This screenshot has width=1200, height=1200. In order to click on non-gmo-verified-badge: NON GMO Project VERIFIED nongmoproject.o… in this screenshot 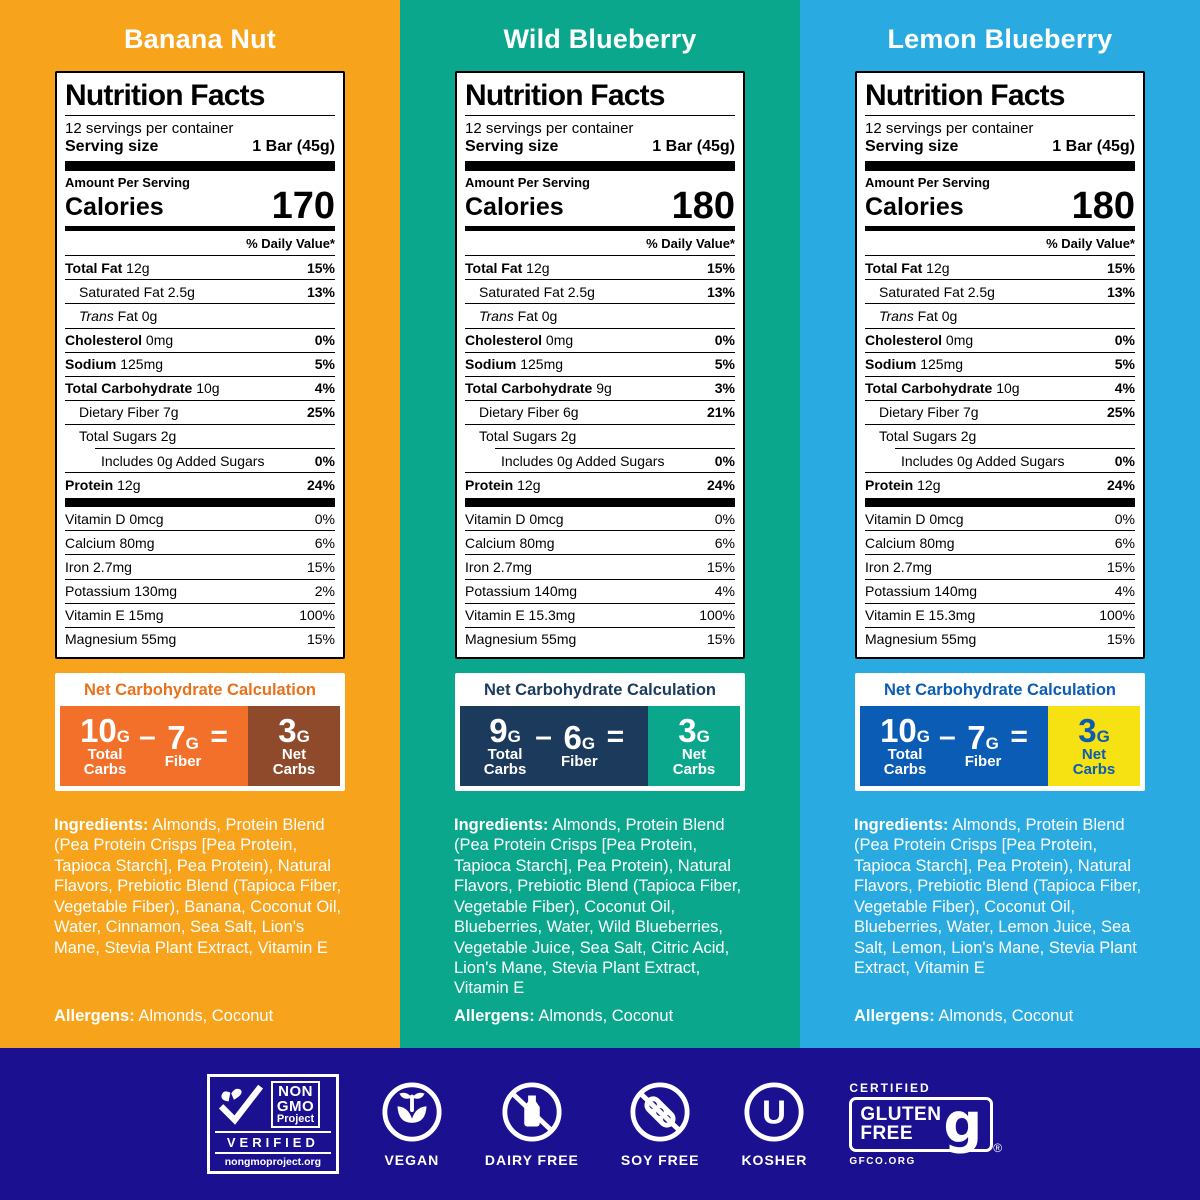, I will do `click(272, 1124)`.